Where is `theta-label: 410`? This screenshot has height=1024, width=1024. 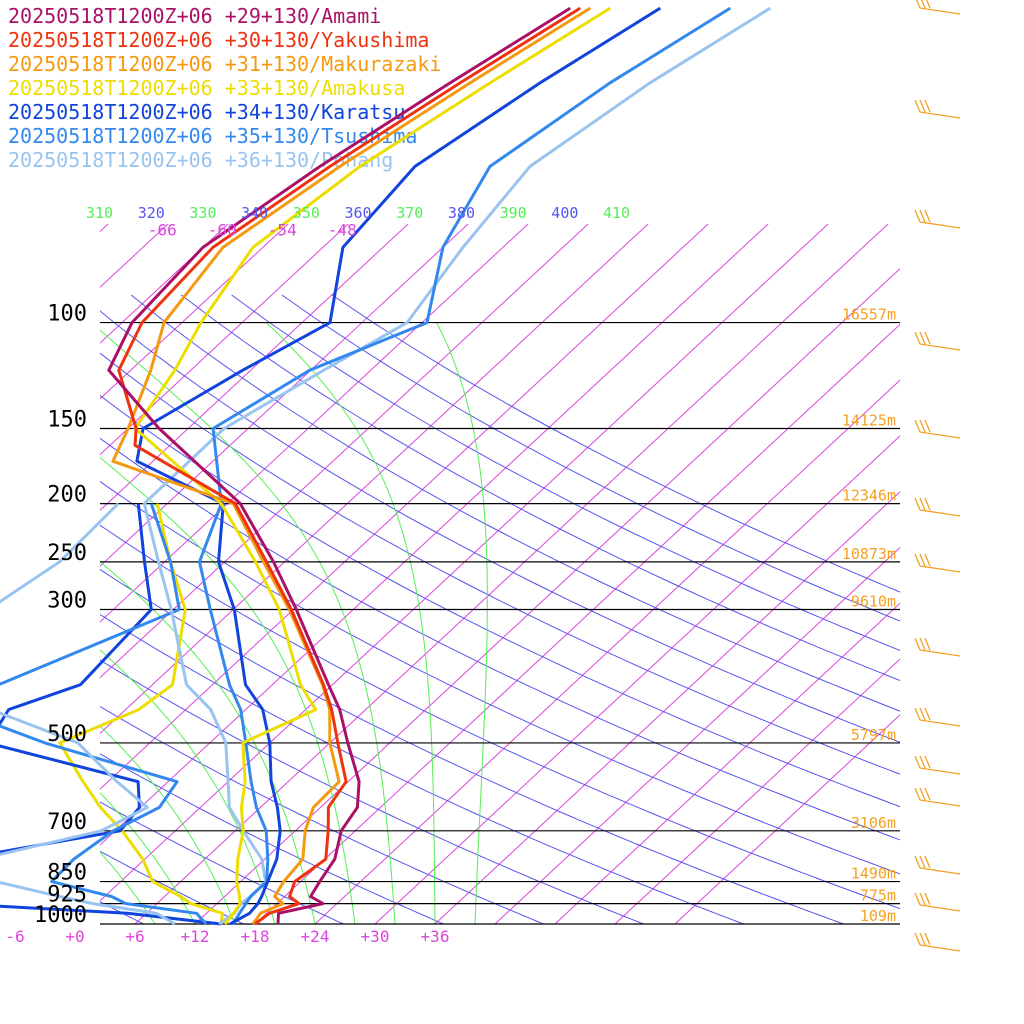
theta-label: 410 is located at coordinates (616, 213).